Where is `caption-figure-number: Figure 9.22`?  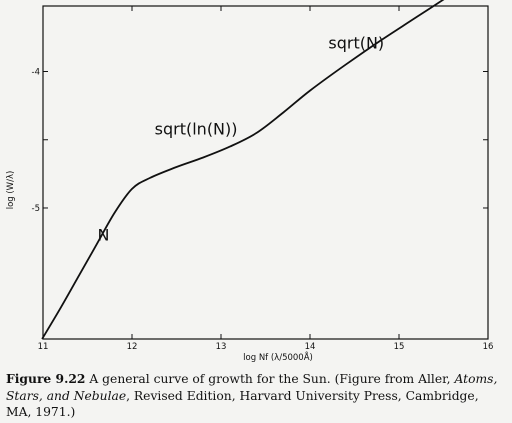
caption-figure-number: Figure 9.22 is located at coordinates (46, 378).